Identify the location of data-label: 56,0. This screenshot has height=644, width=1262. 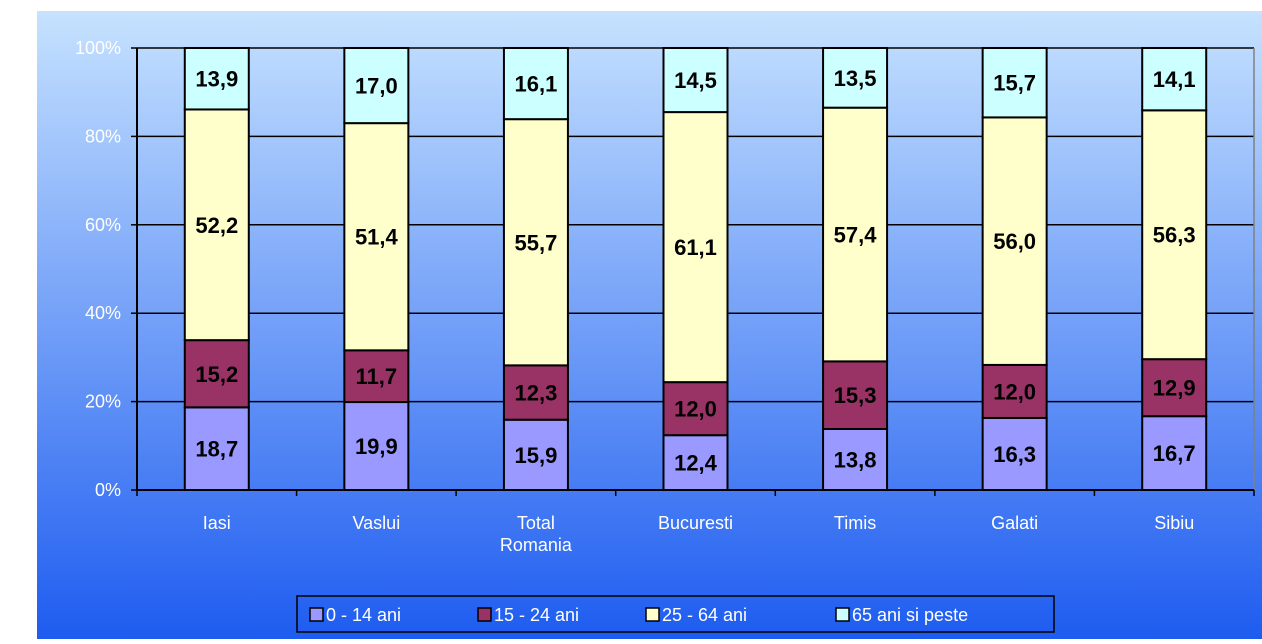
(1014, 241).